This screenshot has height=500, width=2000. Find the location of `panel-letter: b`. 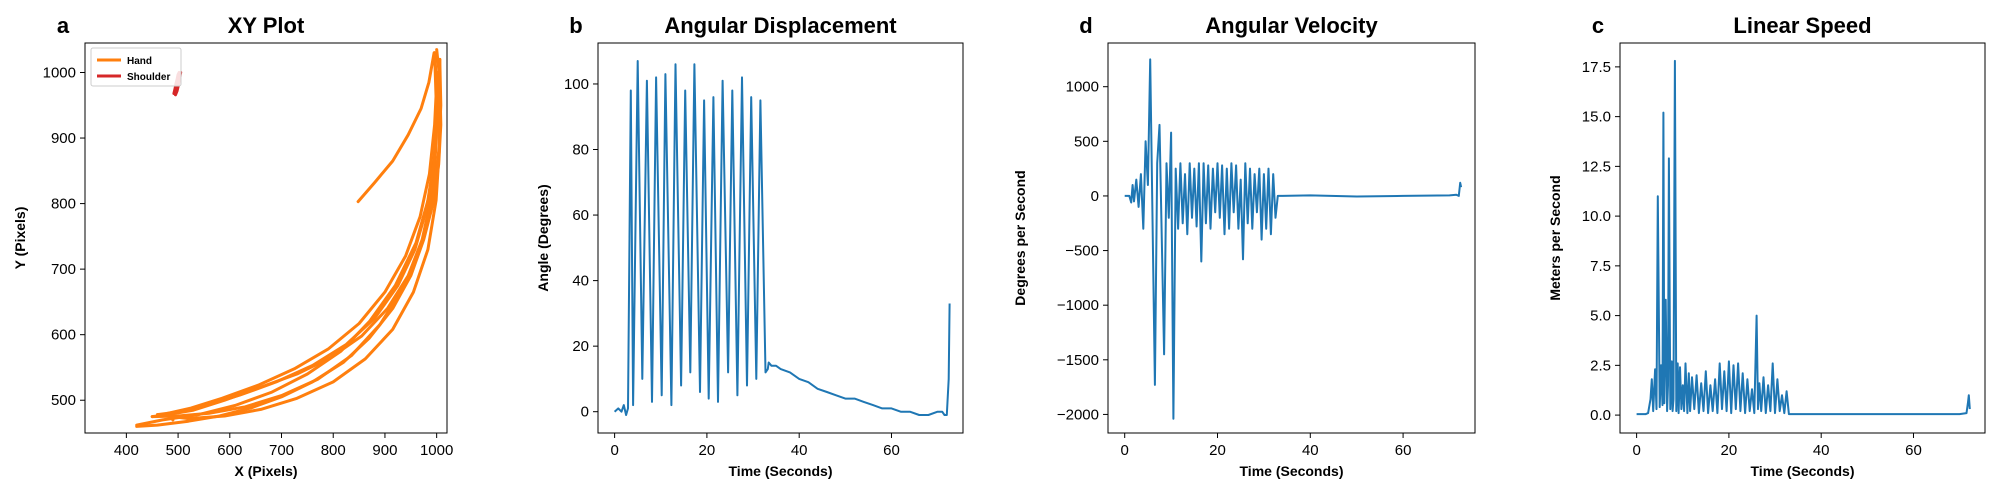

panel-letter: b is located at coordinates (575, 25).